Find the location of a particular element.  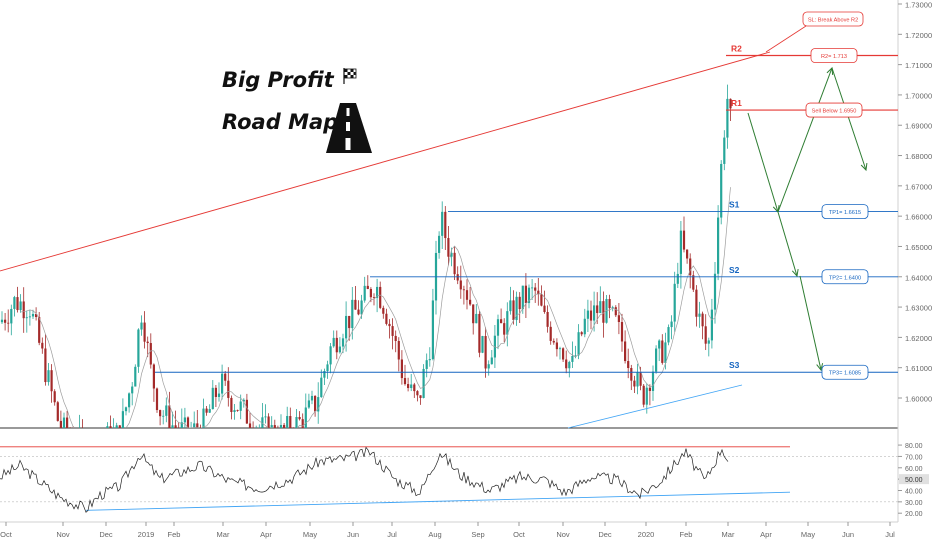

price-tick-label: 1.72000 is located at coordinates (918, 35).